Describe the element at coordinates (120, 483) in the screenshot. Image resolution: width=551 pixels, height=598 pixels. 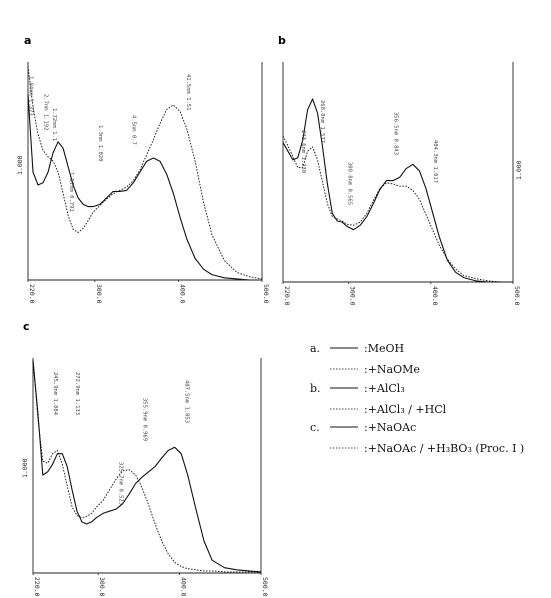
I see `peak-annotation: 325.7nm 0.523` at that location.